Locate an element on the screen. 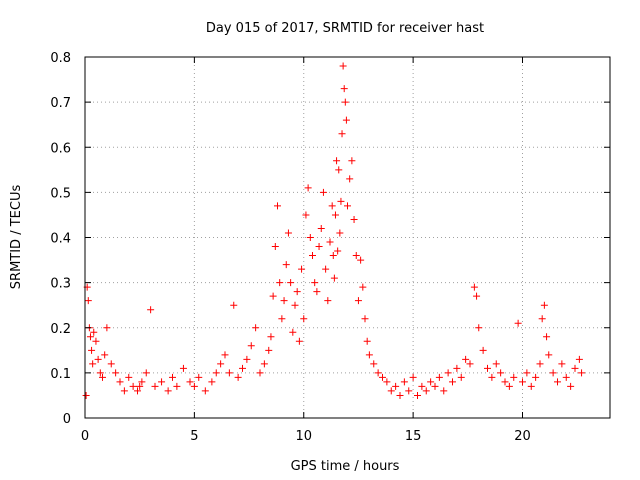 The image size is (640, 480). x-tick-label: 10 is located at coordinates (303, 436).